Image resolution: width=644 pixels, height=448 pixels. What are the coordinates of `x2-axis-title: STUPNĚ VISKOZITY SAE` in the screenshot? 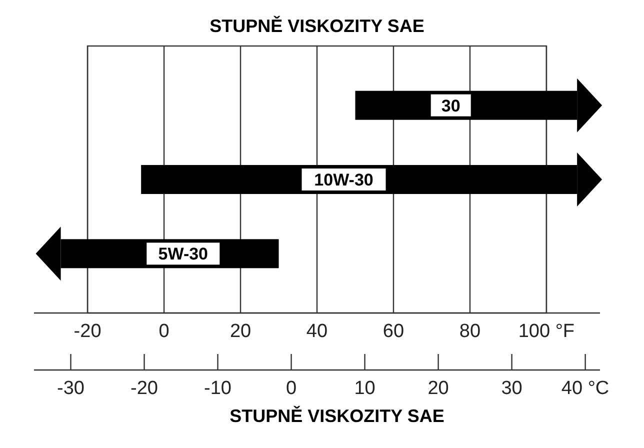 It's located at (337, 415).